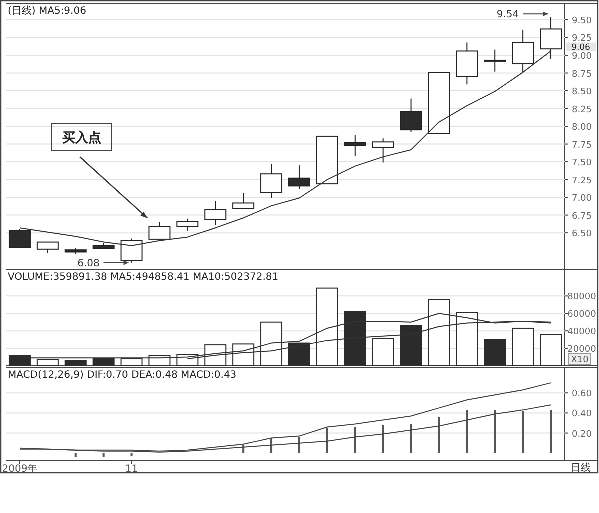  I want to click on y-tick-label: 7.25, so click(582, 181).